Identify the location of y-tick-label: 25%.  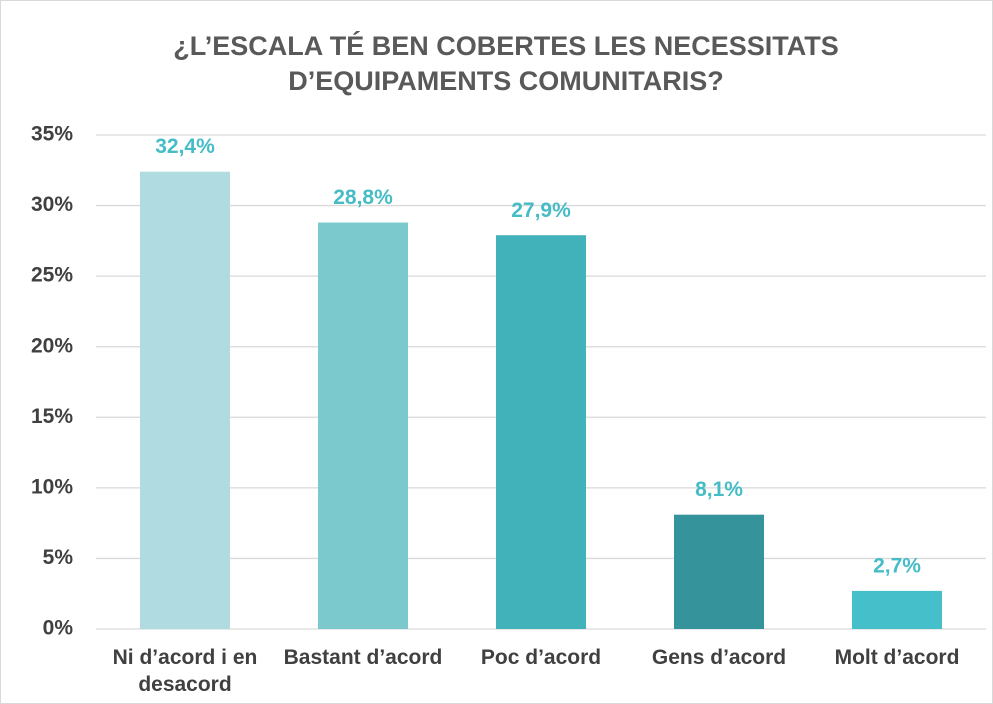
(52, 275).